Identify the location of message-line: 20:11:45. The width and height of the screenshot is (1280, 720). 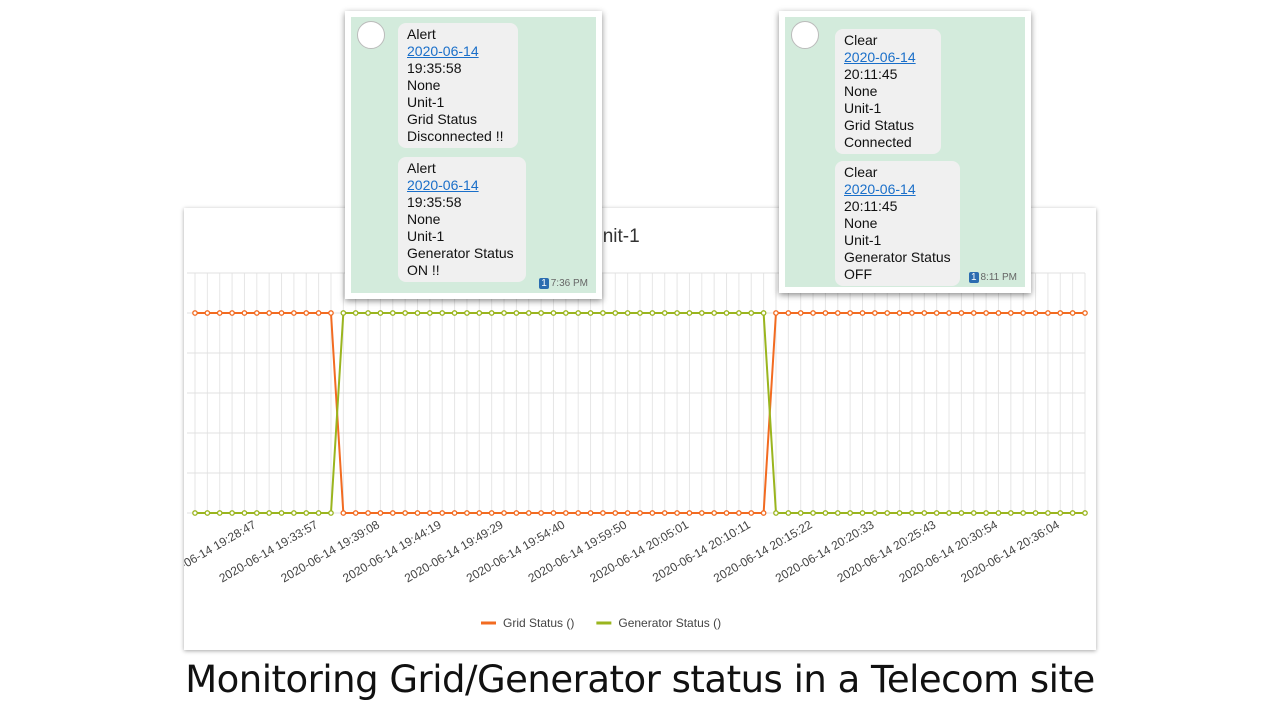
(871, 74).